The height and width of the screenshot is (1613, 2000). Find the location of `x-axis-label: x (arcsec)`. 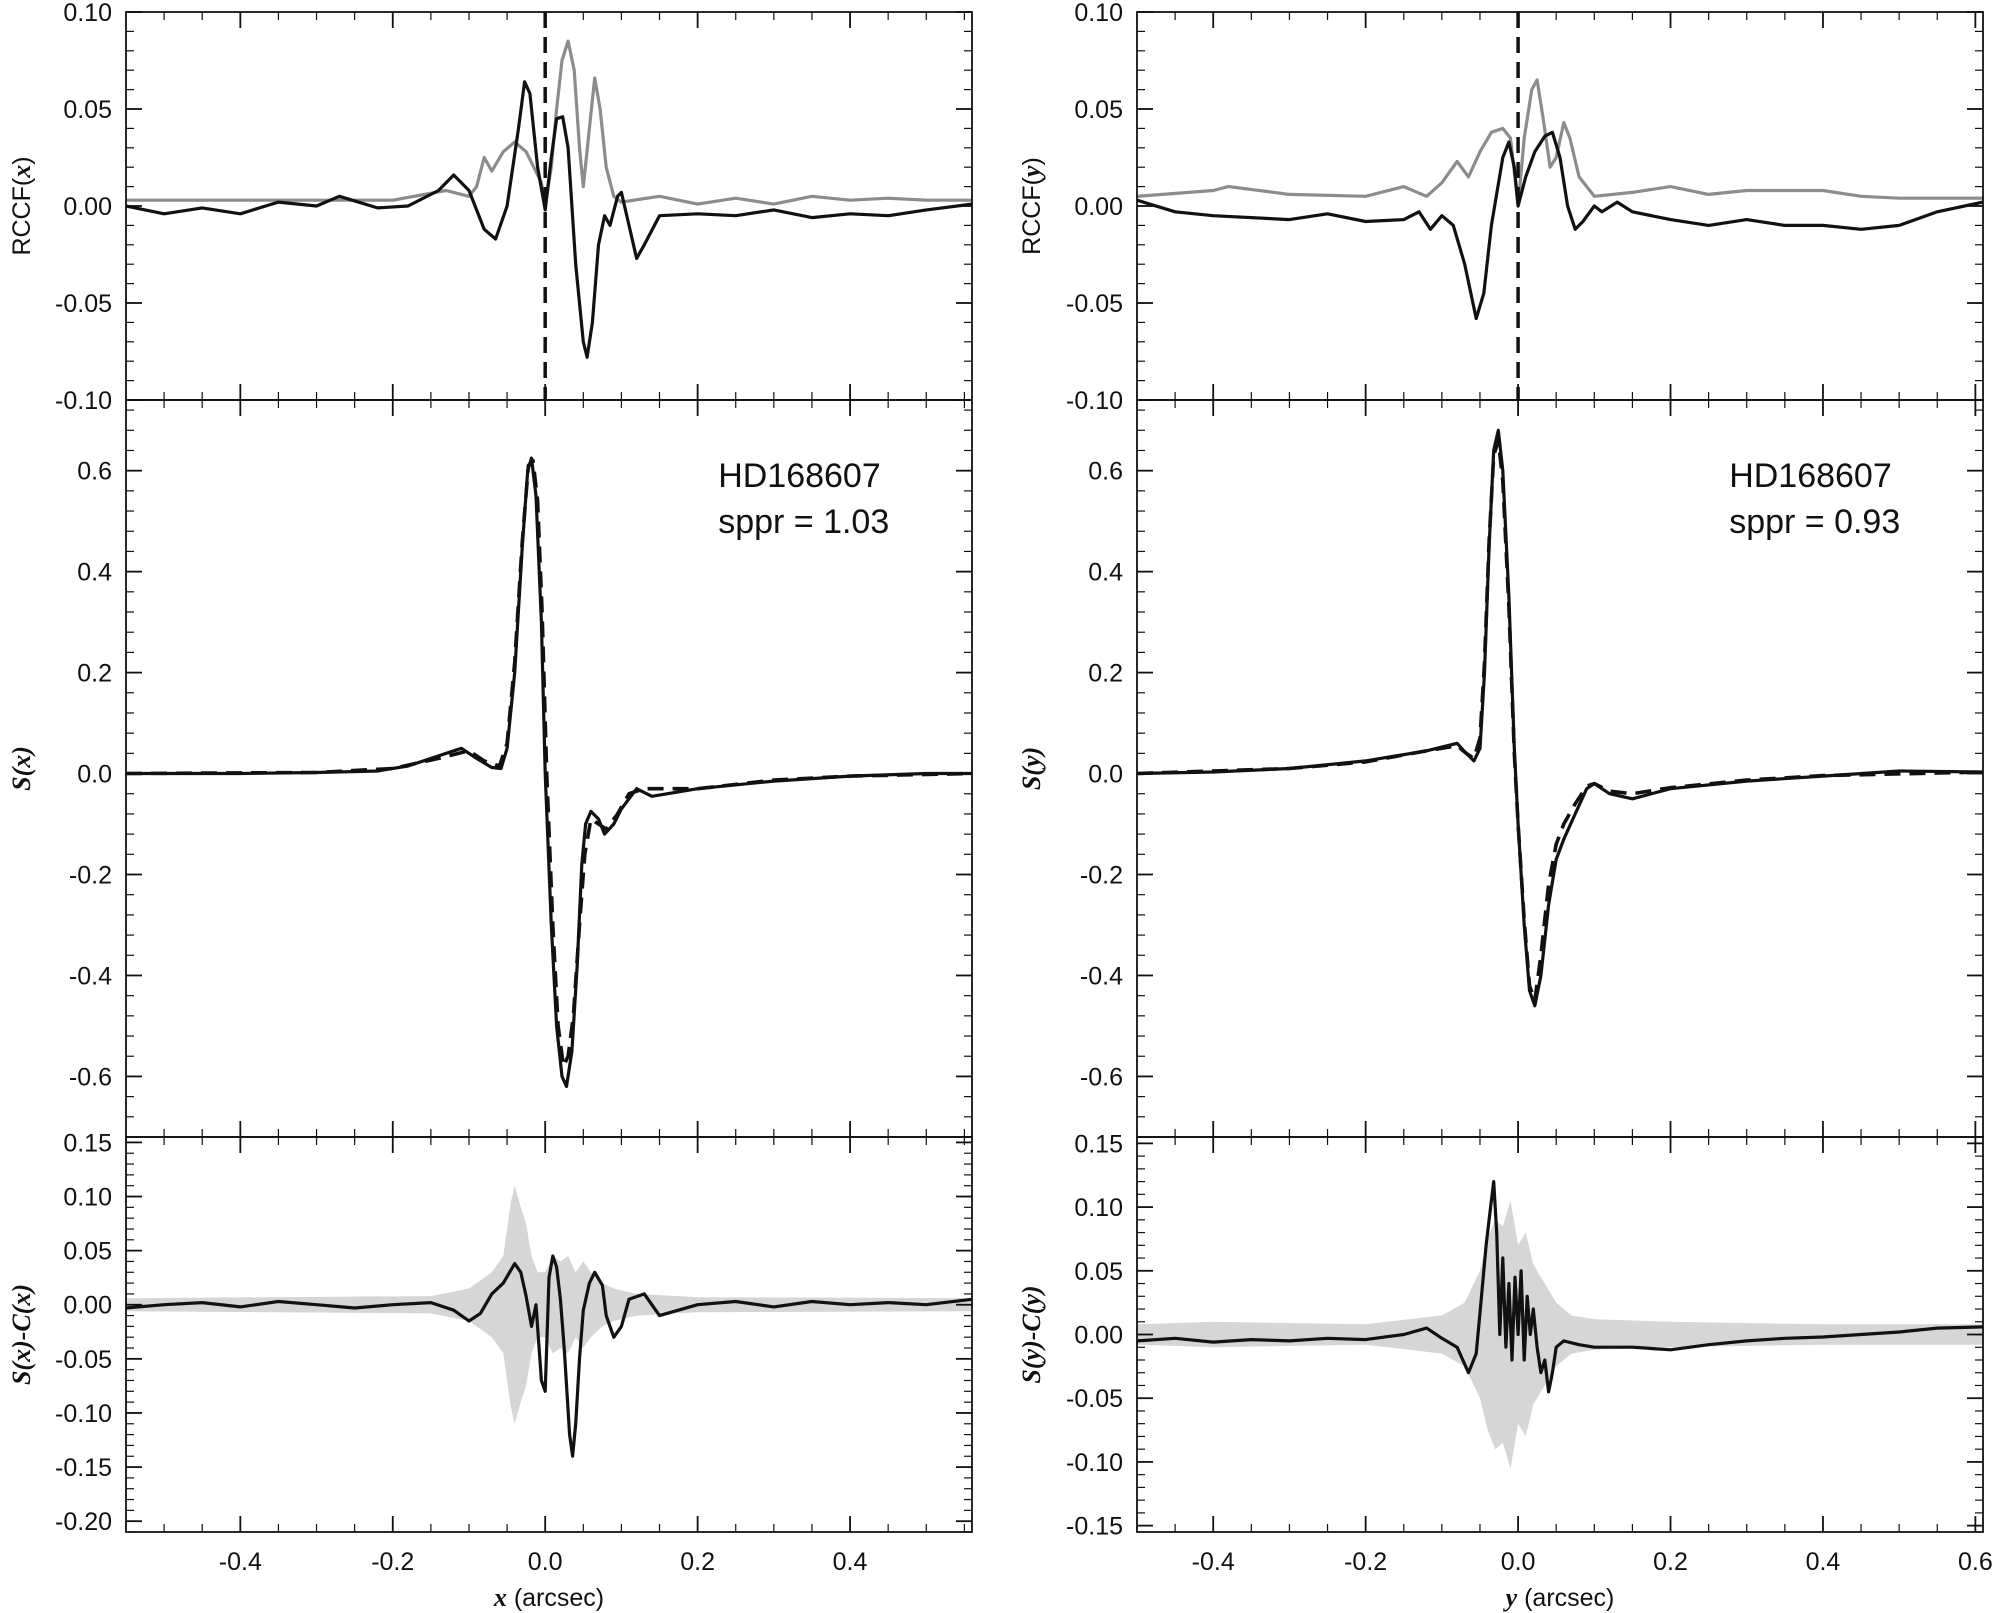

x-axis-label: x (arcsec) is located at coordinates (548, 1597).